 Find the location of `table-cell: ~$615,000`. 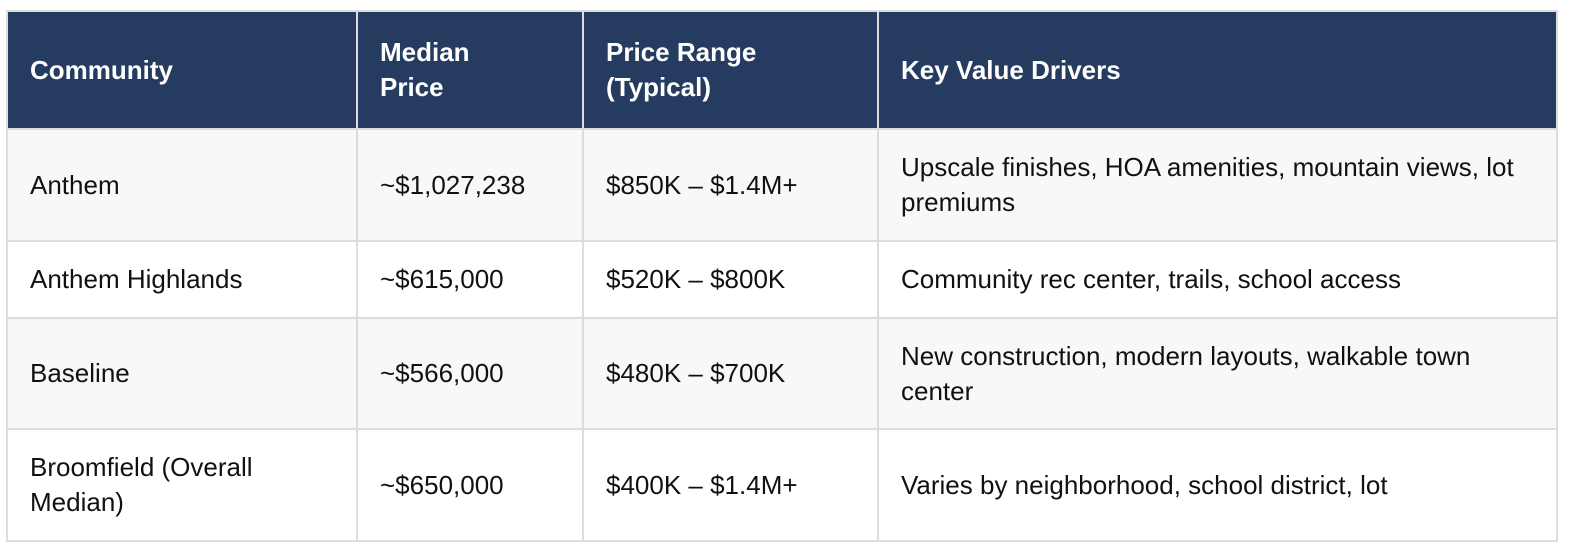

table-cell: ~$615,000 is located at coordinates (470, 279).